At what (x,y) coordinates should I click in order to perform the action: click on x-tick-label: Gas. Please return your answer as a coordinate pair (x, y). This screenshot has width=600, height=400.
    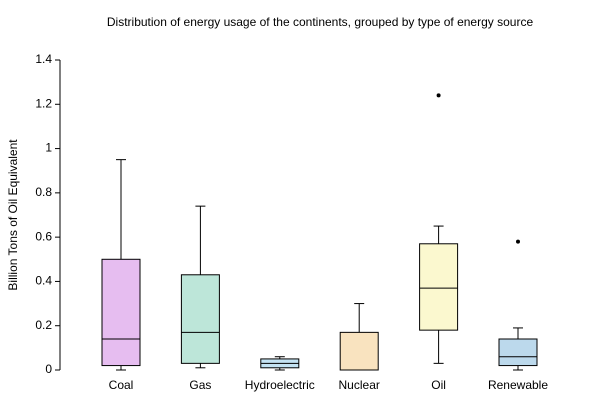
    Looking at the image, I should click on (200, 385).